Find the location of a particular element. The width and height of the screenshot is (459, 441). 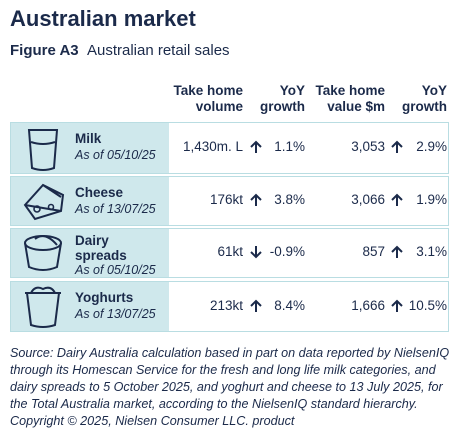

table-row: Cheese As of 13/07/25 176kt 3.8% 3,066 1.9% is located at coordinates (229, 201).